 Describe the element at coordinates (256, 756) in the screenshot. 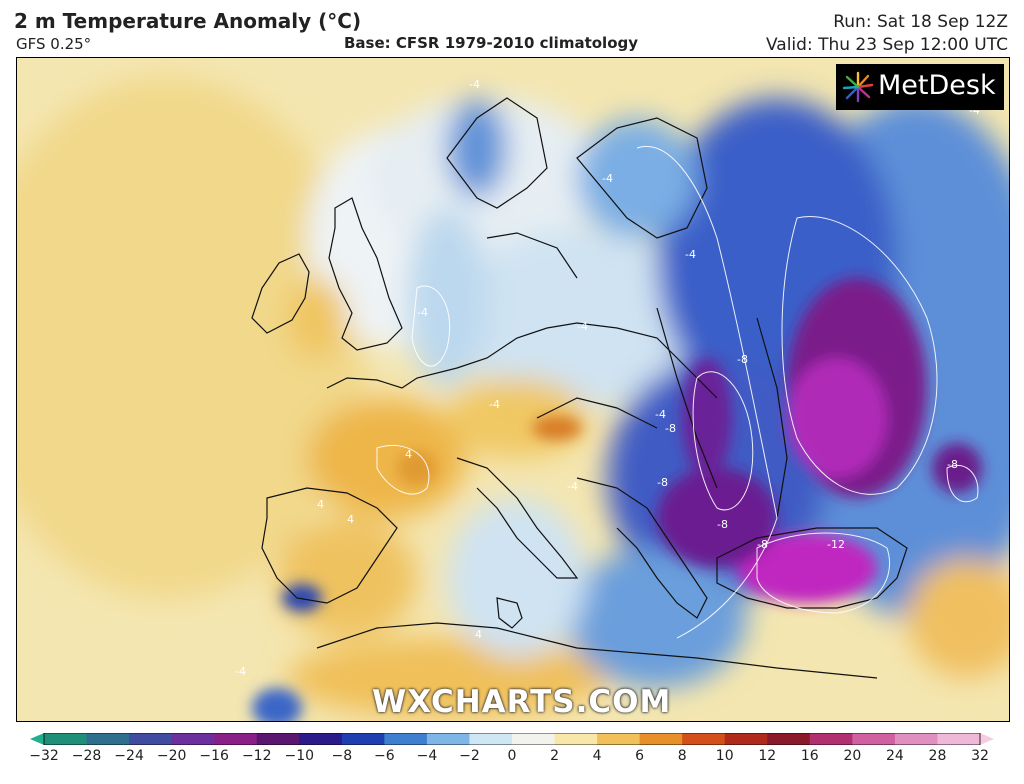

I see `colorbar-tick-label: −12` at that location.